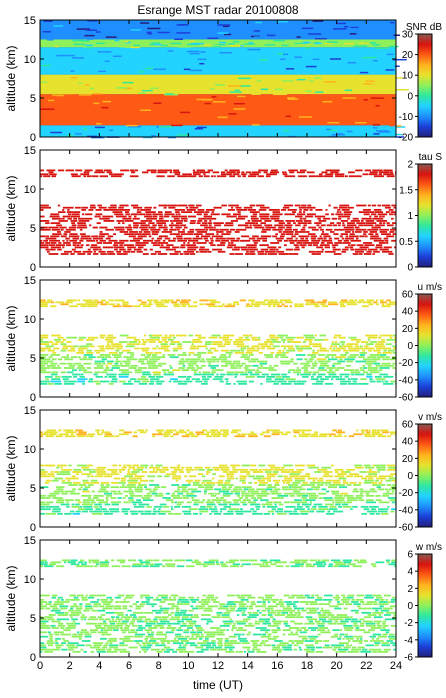  What do you see at coordinates (337, 666) in the screenshot?
I see `x-tick-label: 20` at bounding box center [337, 666].